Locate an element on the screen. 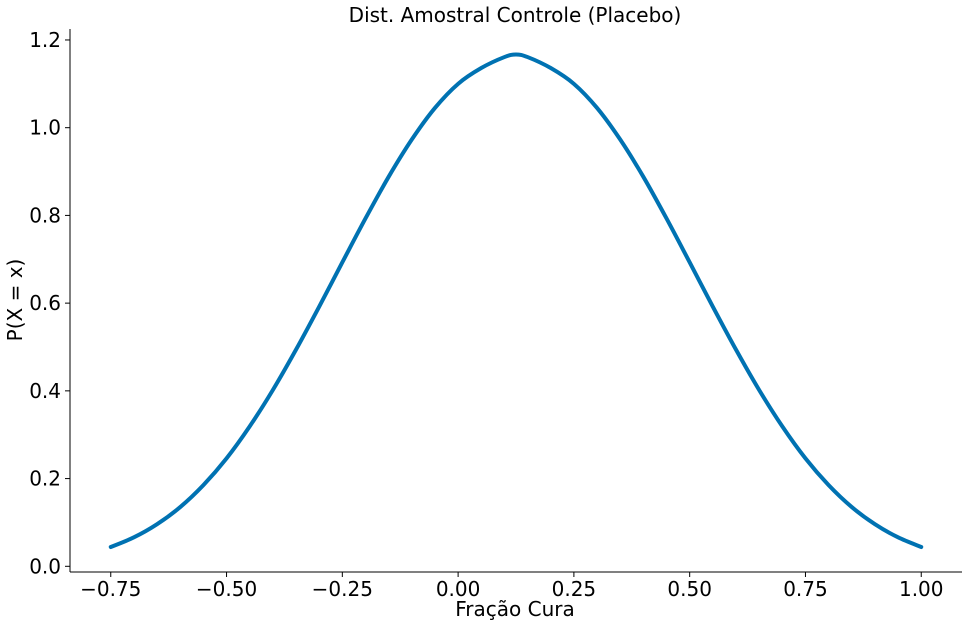 Image resolution: width=968 pixels, height=632 pixels. x-tick-label: −0.25 is located at coordinates (342, 589).